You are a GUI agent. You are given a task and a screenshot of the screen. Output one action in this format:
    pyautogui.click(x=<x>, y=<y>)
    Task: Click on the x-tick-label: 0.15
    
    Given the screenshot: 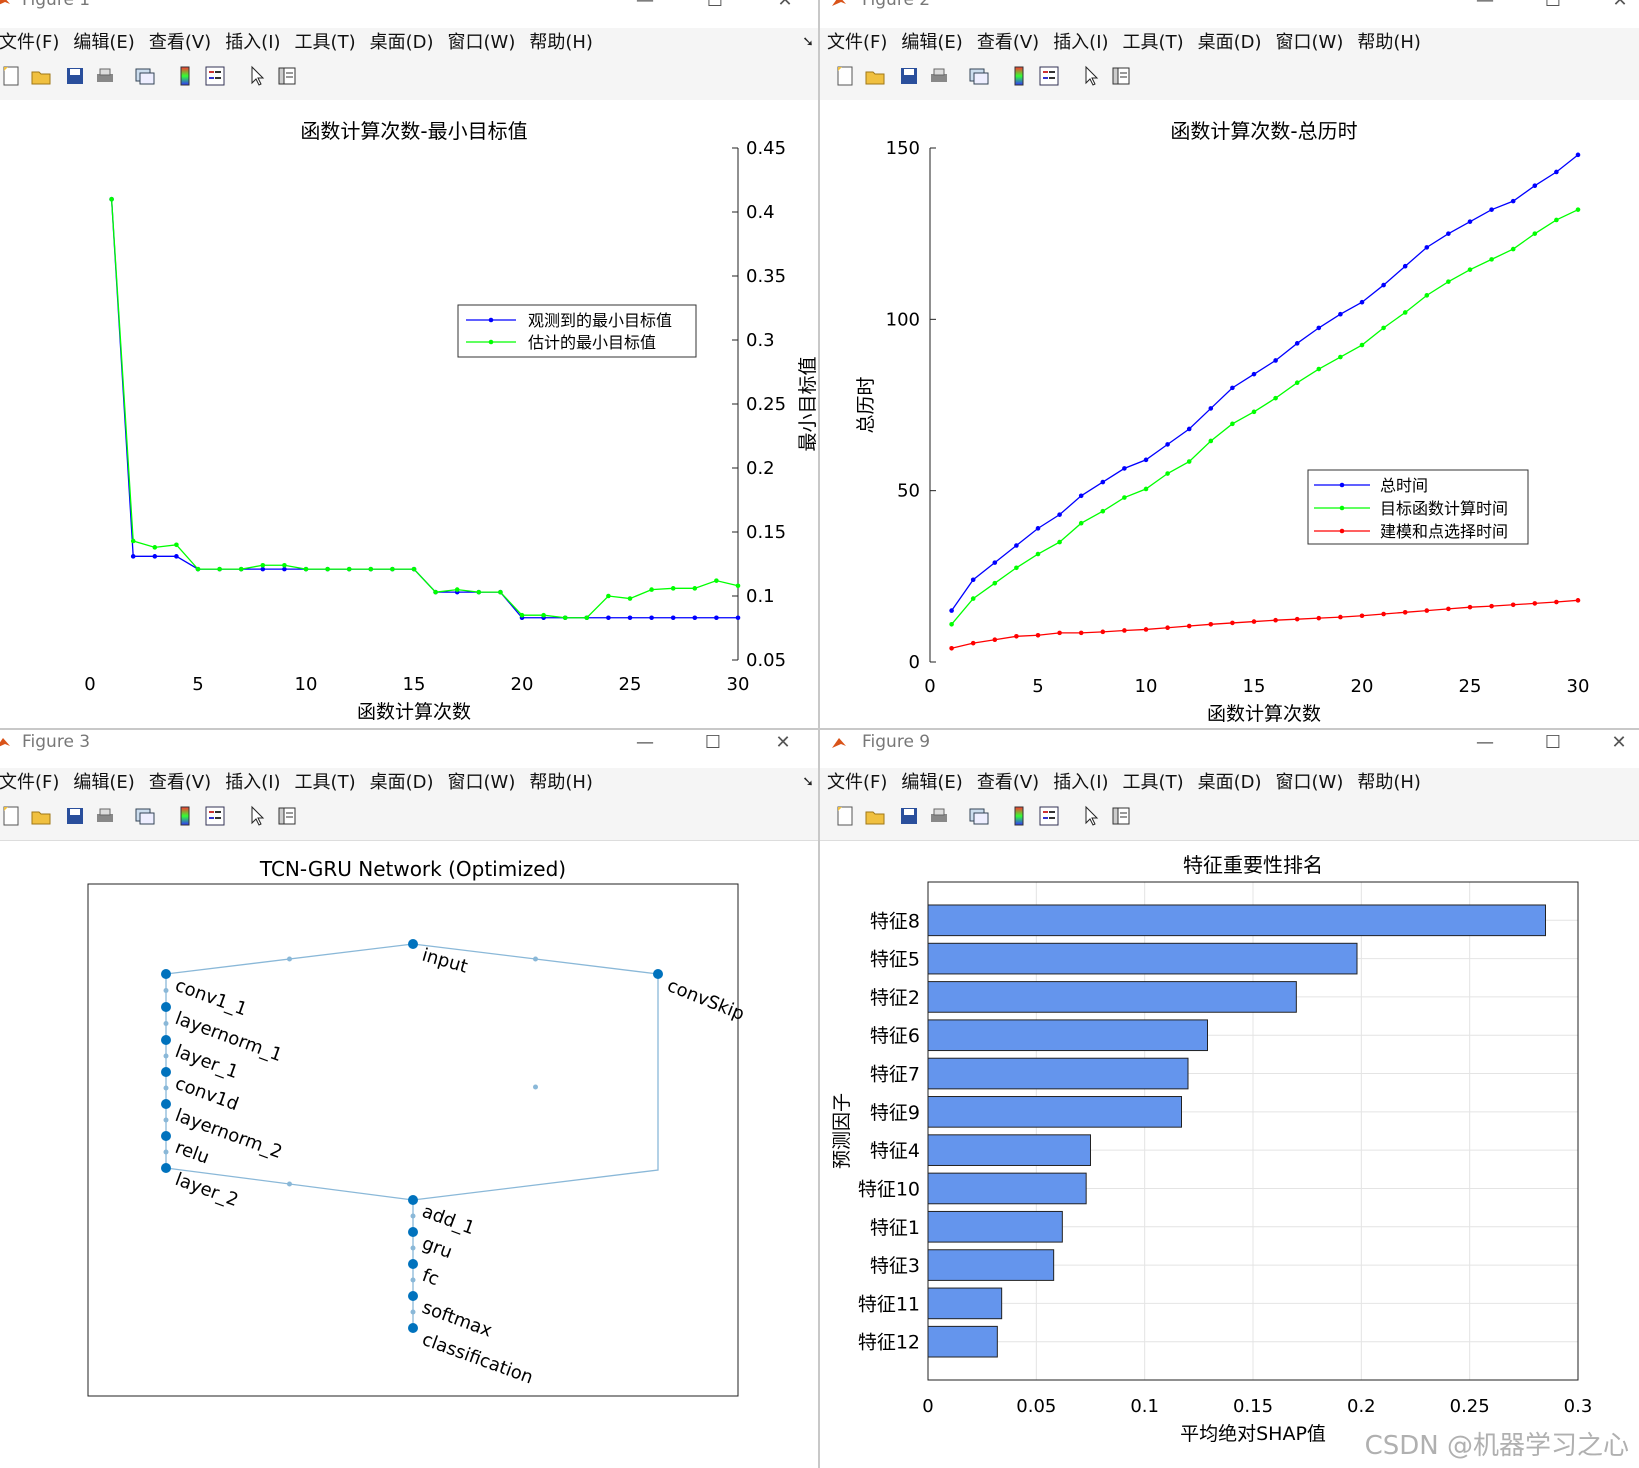 What is the action you would take?
    pyautogui.click(x=1253, y=1406)
    